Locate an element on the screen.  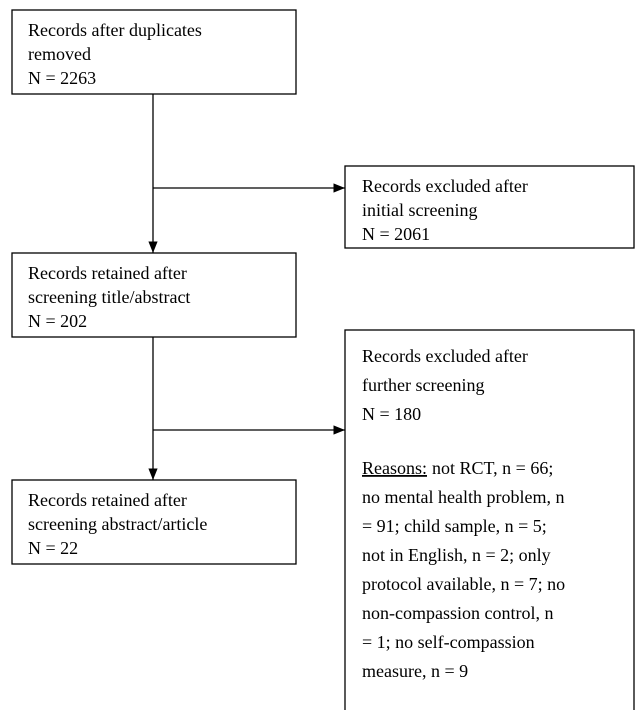
node-line: N = 2061 is located at coordinates (396, 234).